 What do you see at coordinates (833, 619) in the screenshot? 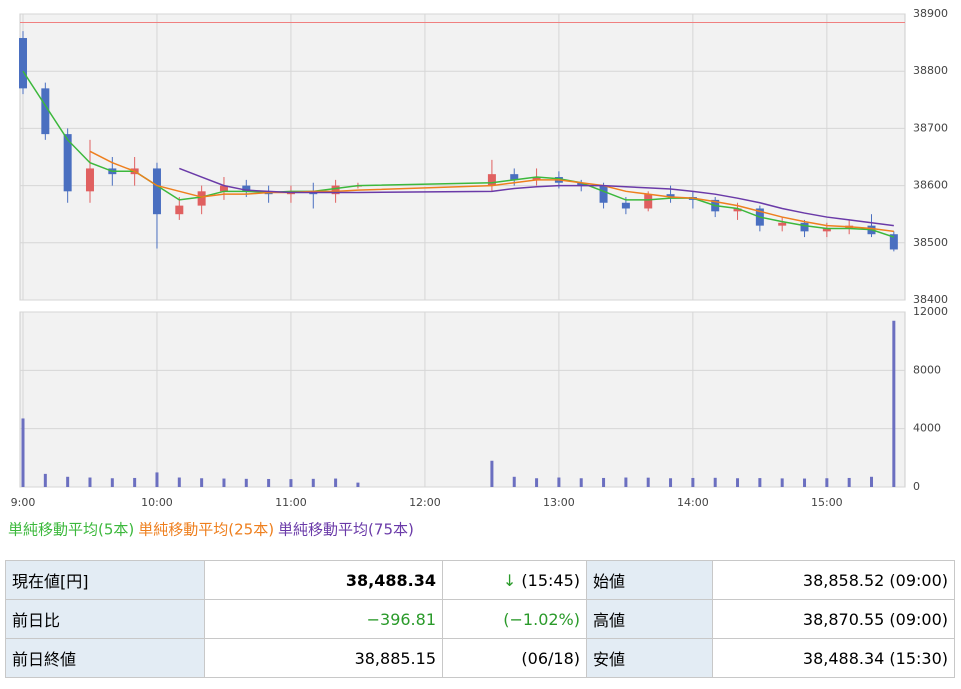
I see `cell: 38,870.55 (09:00)` at bounding box center [833, 619].